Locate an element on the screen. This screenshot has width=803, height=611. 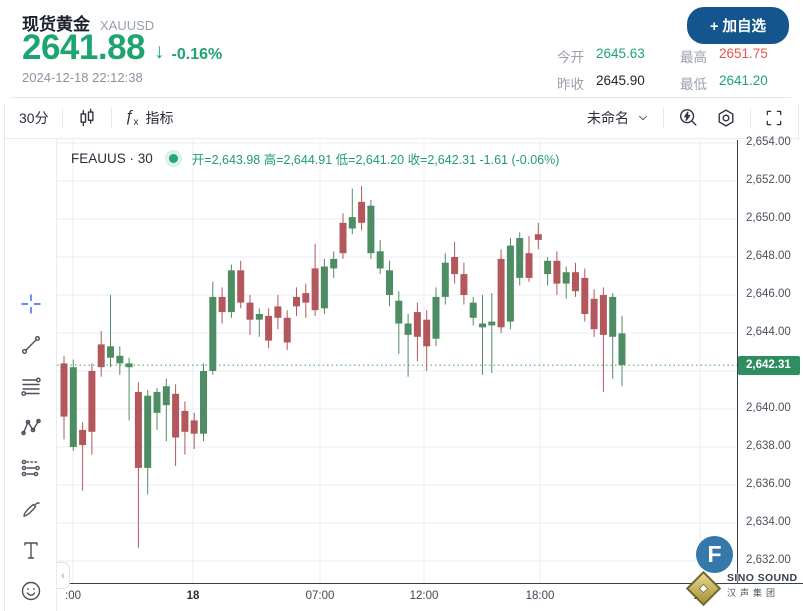
fullscreen-button is located at coordinates (774, 118).